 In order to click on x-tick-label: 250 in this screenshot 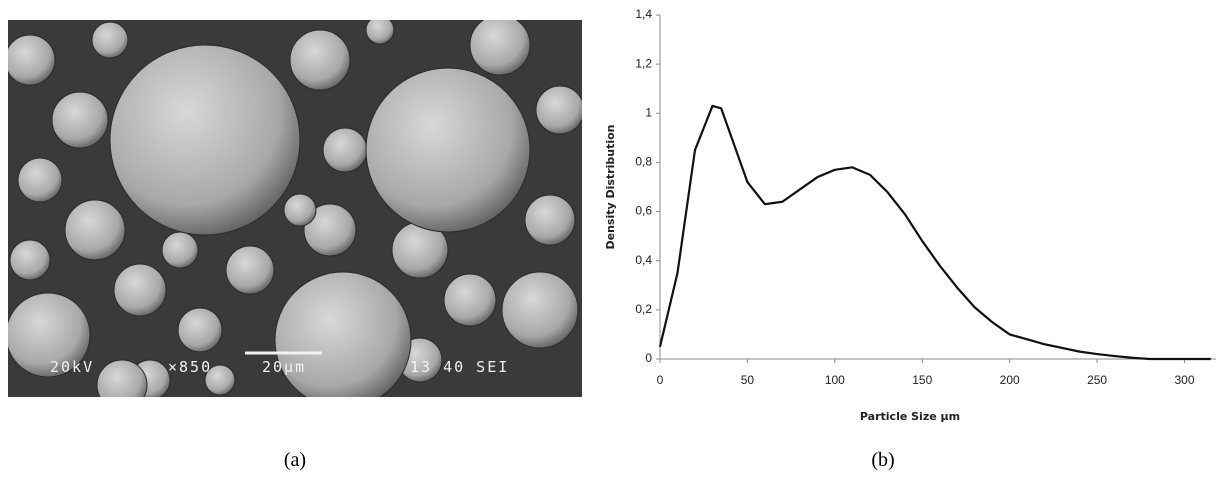, I will do `click(1097, 380)`.